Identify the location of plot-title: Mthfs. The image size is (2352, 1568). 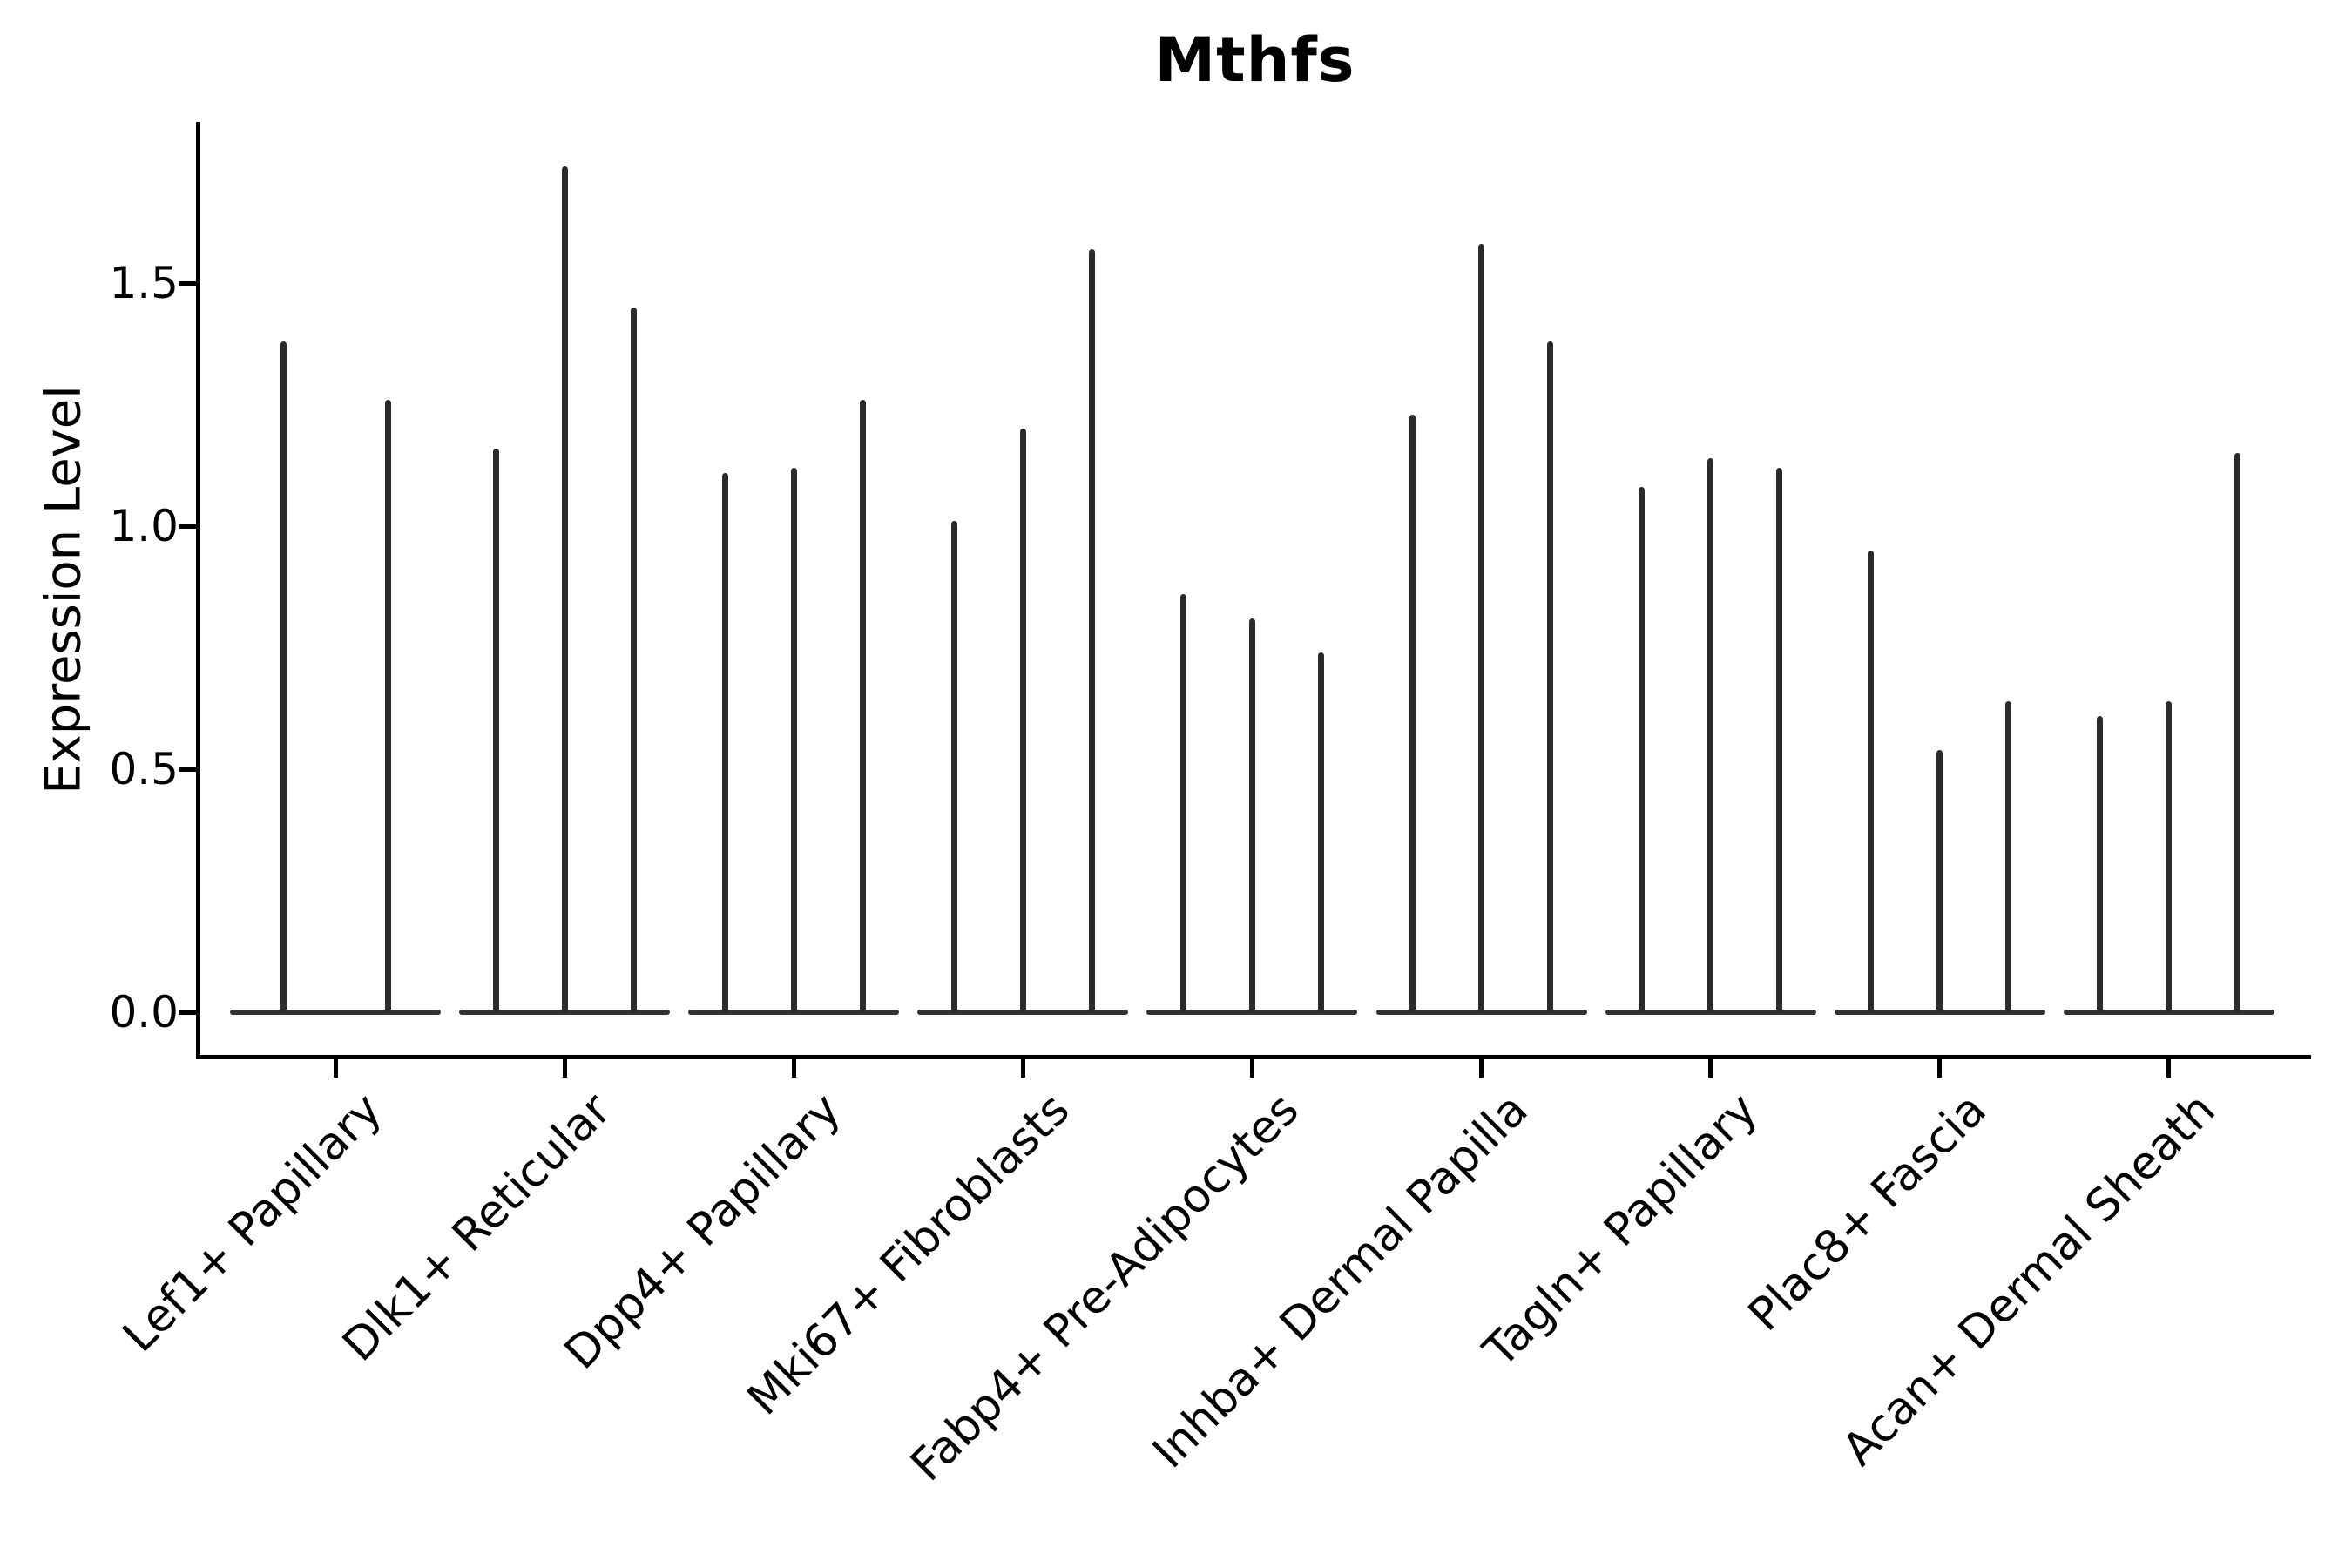
(1254, 60).